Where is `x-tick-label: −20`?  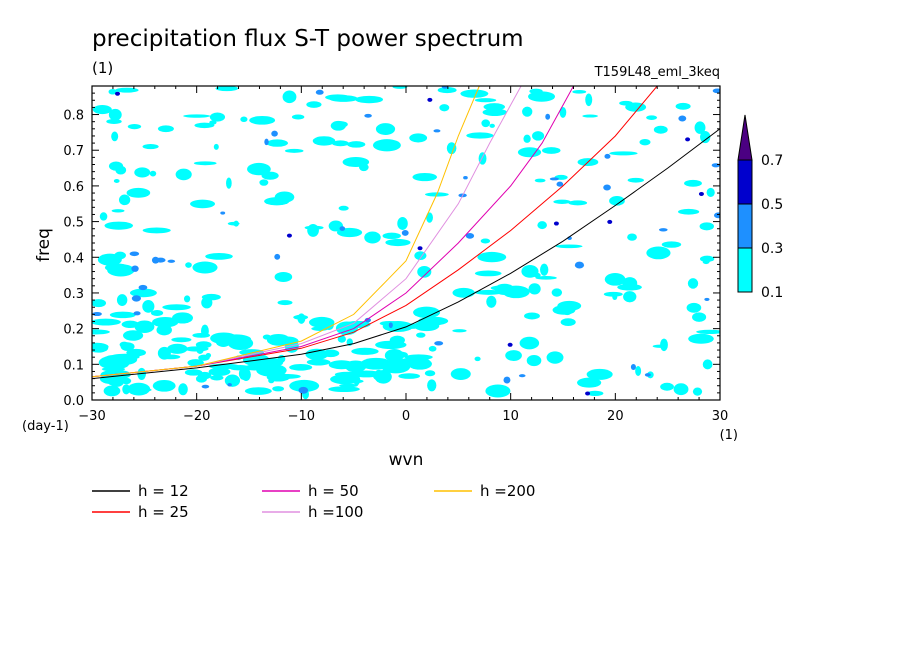 x-tick-label: −20 is located at coordinates (196, 416).